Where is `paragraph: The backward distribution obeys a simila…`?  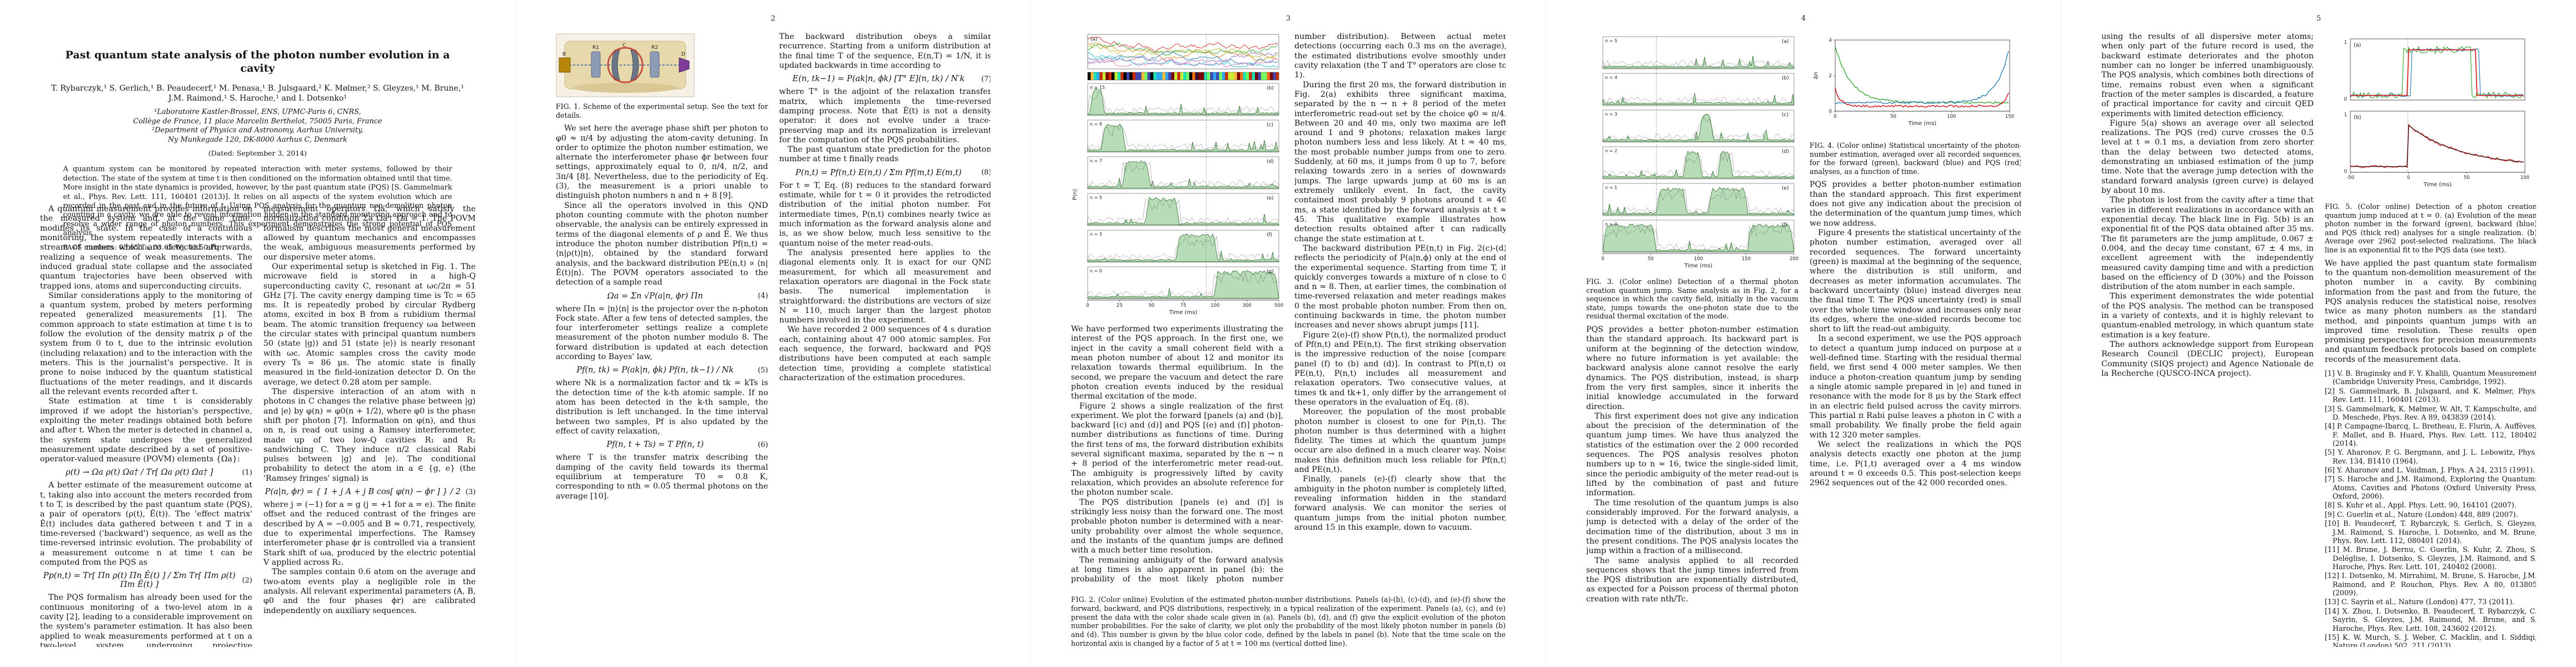
paragraph: The backward distribution obeys a simila… is located at coordinates (884, 51).